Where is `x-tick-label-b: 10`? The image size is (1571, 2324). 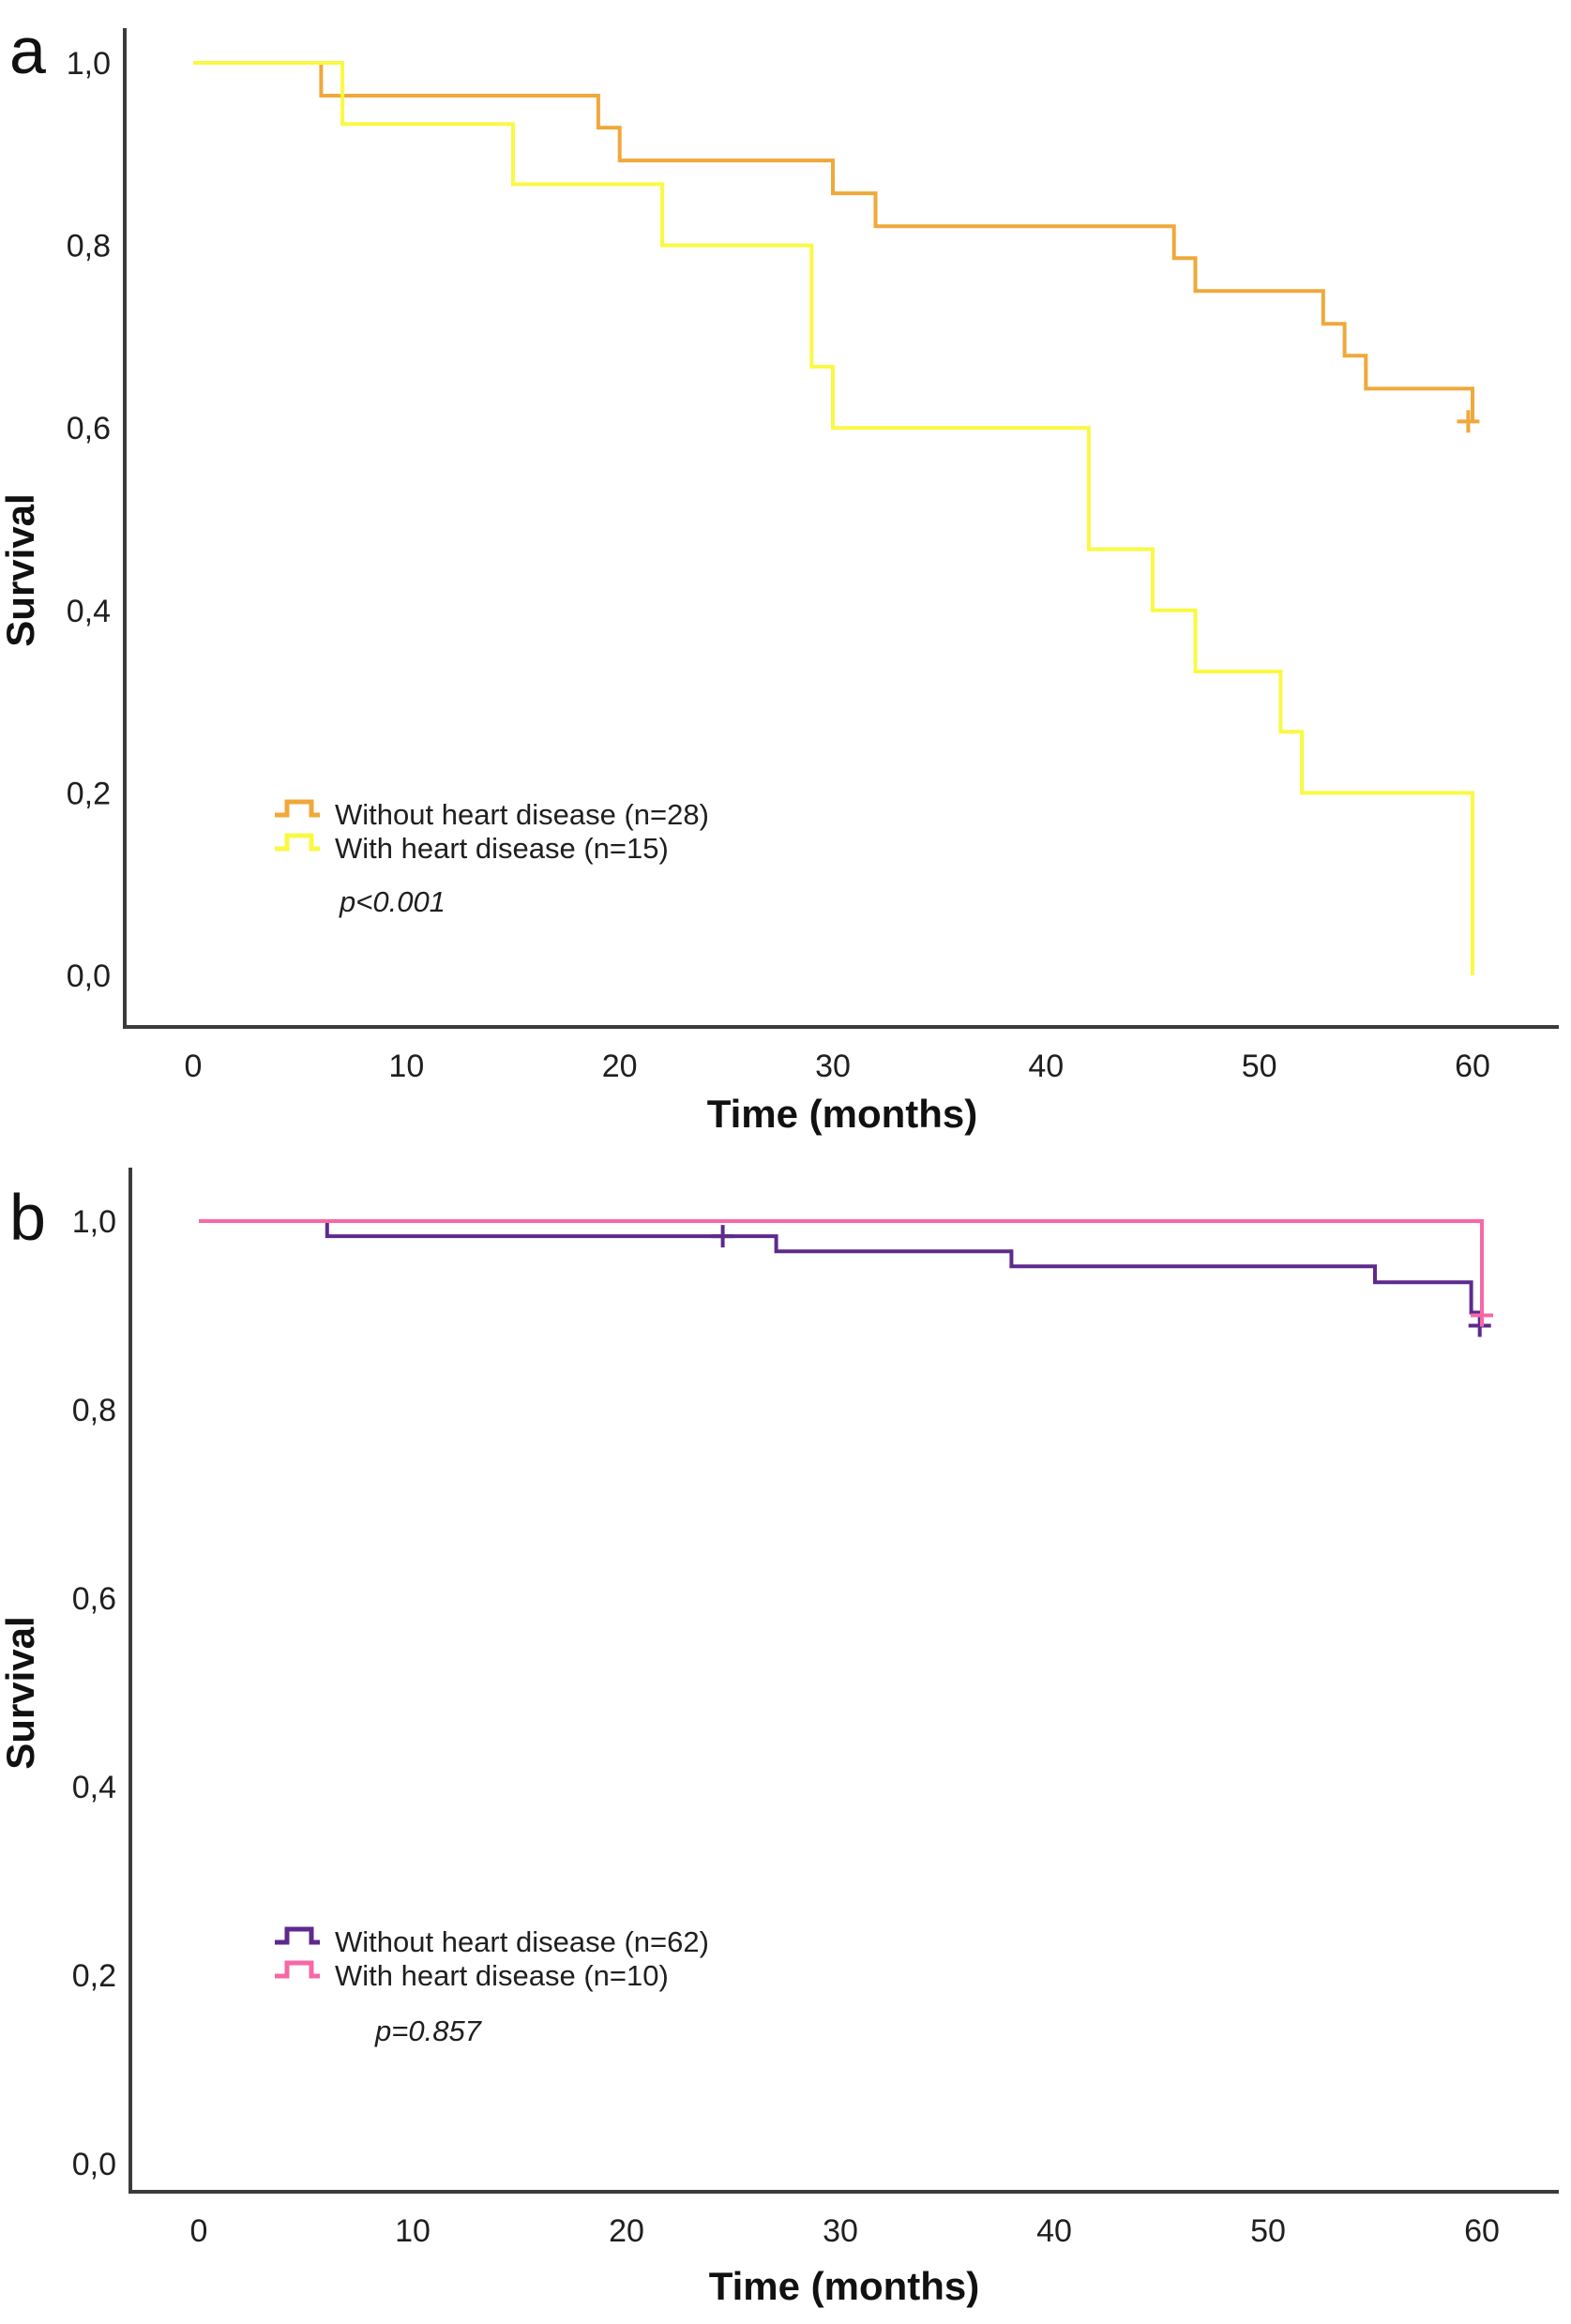
x-tick-label-b: 10 is located at coordinates (413, 2231).